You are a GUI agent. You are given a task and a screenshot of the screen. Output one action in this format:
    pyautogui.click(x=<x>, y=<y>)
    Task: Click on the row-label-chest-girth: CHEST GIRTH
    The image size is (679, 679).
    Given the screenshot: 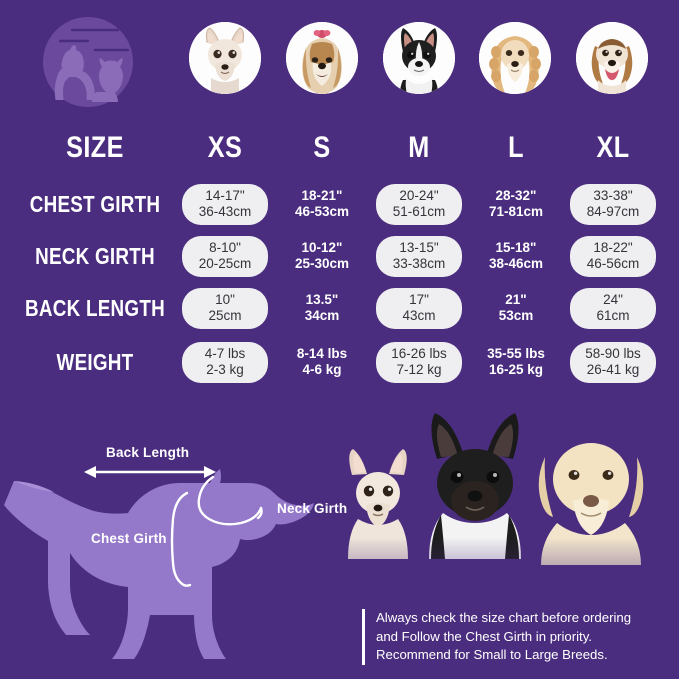 What is the action you would take?
    pyautogui.click(x=95, y=204)
    